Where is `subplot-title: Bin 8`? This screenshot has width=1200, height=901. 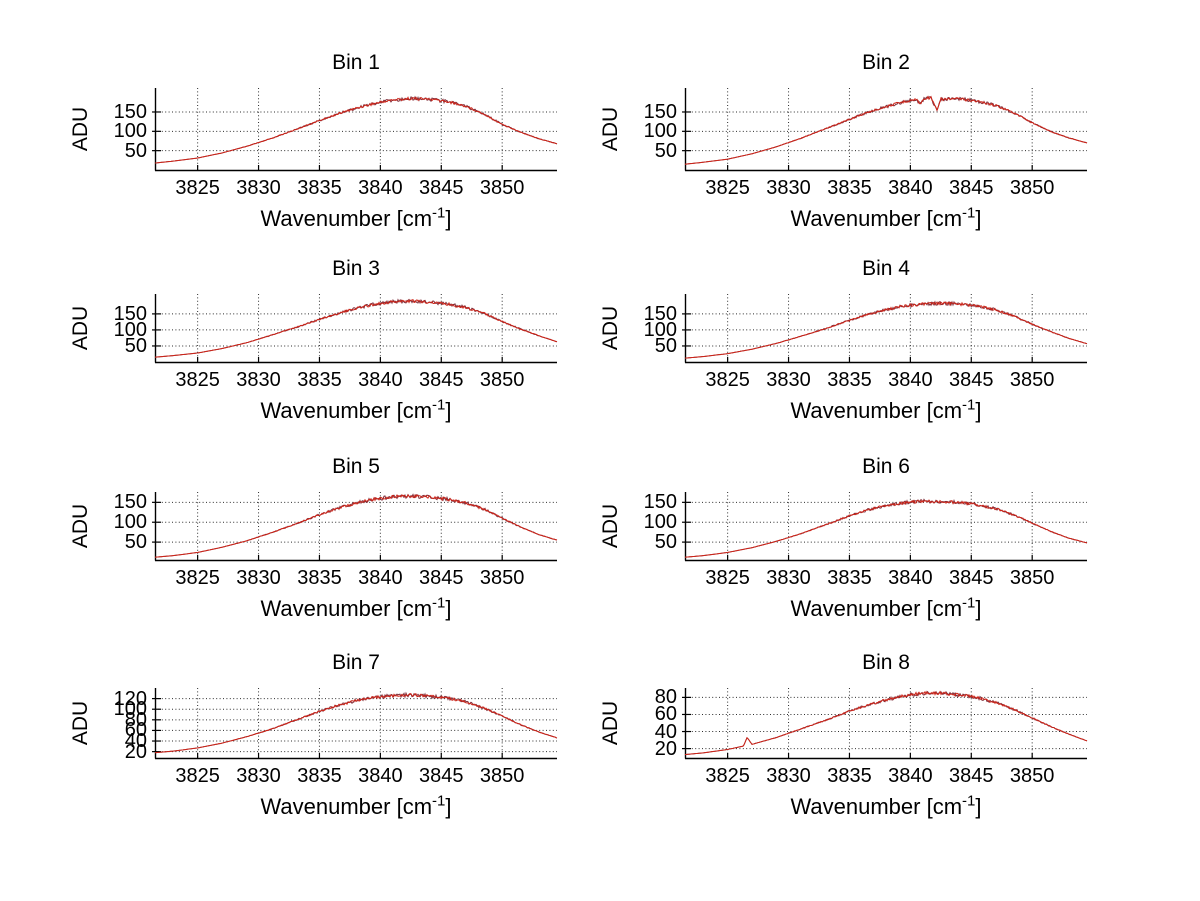 subplot-title: Bin 8 is located at coordinates (886, 662).